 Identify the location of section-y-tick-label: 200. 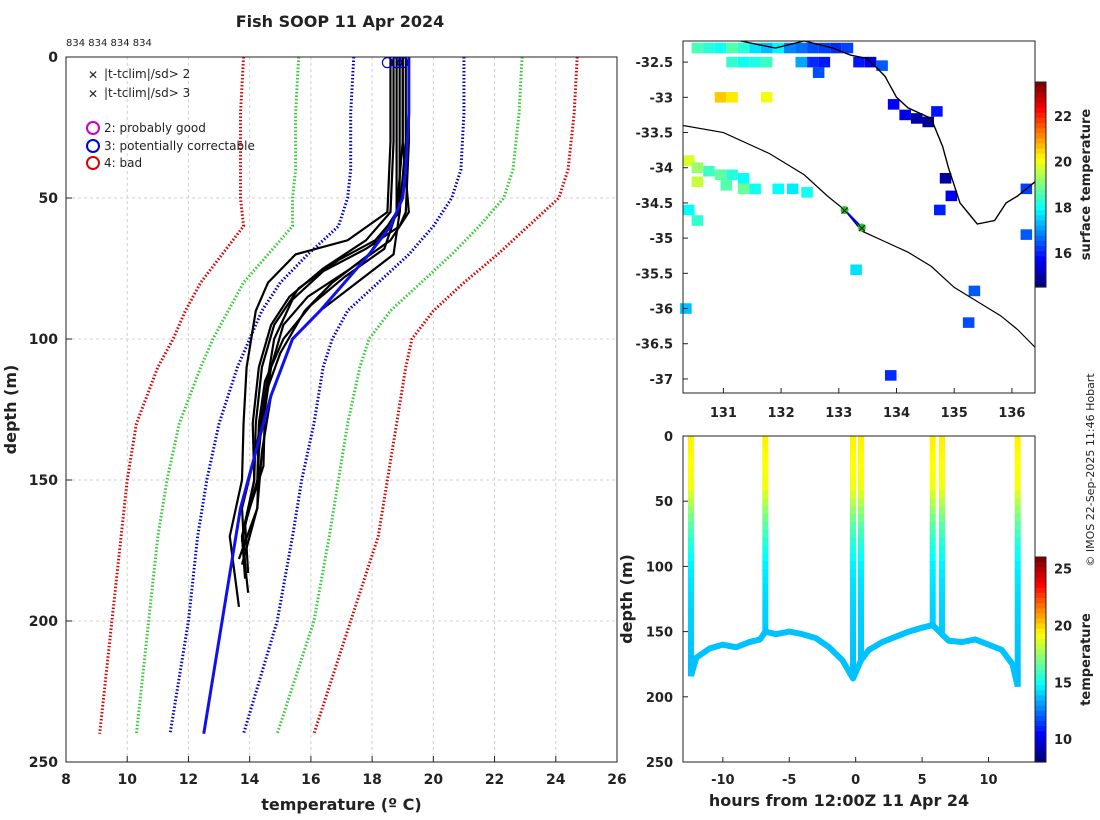
(659, 698).